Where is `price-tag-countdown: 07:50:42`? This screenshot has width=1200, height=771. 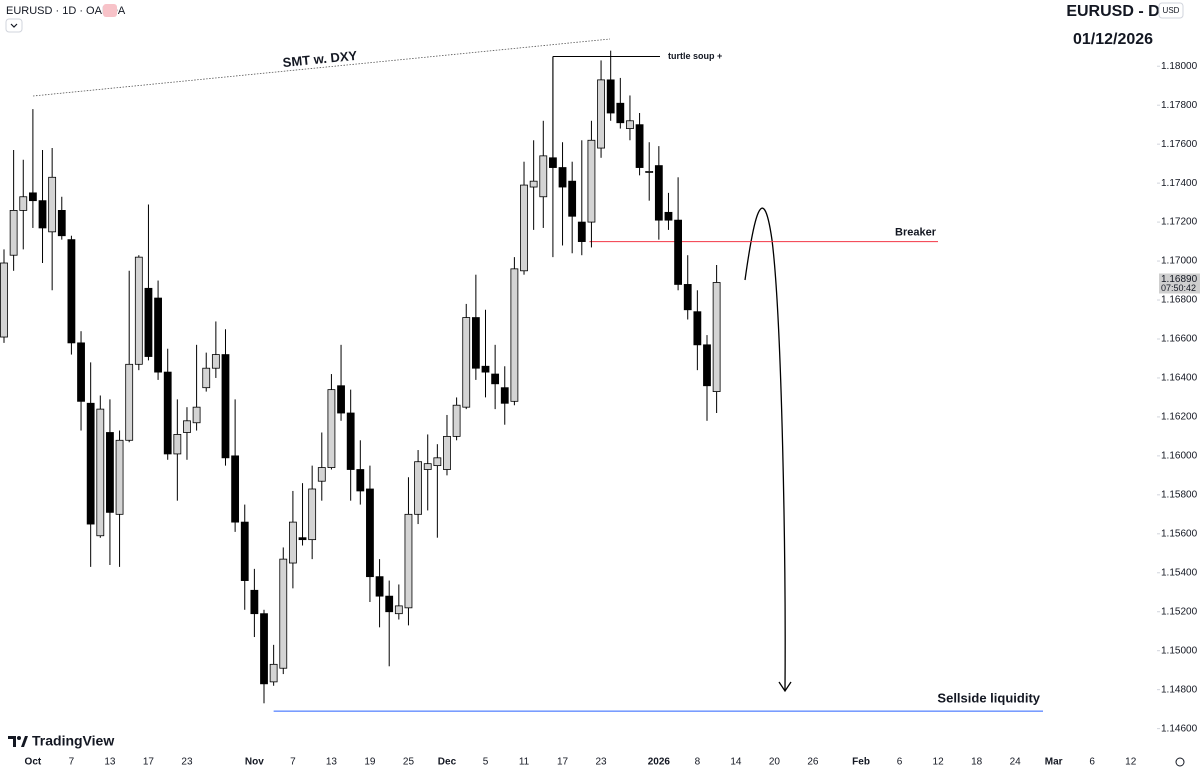 price-tag-countdown: 07:50:42 is located at coordinates (1178, 288).